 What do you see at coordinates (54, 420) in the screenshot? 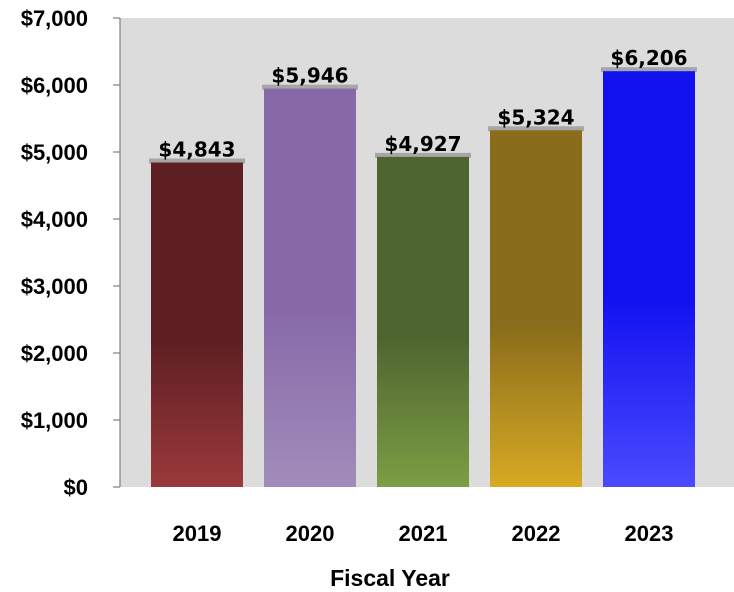
I see `y-tick-label: $1,000` at bounding box center [54, 420].